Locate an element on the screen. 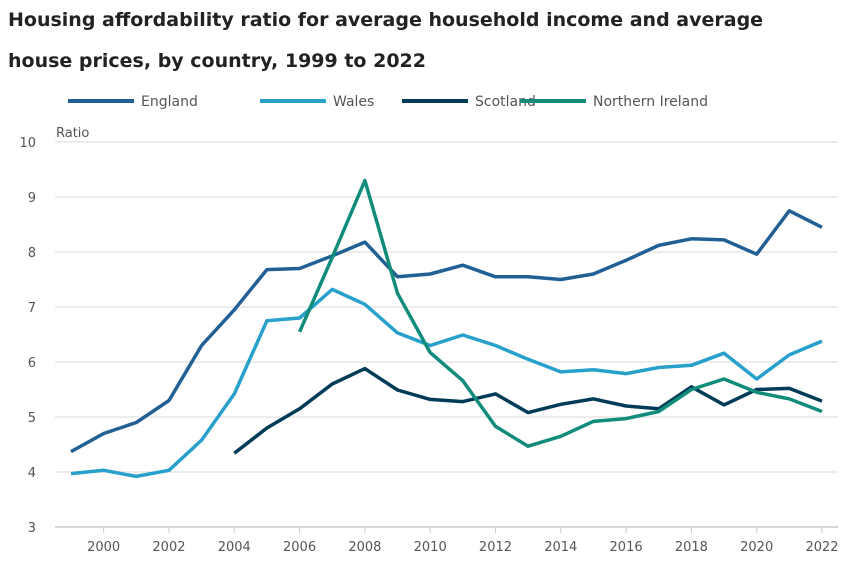 The image size is (862, 587). y-tick-label: 6 is located at coordinates (32, 363).